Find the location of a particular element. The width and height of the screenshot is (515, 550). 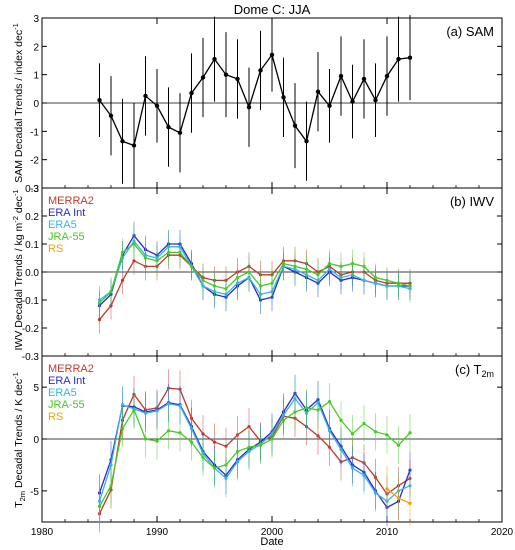

panel-t2m-series-rs is located at coordinates (398, 496).